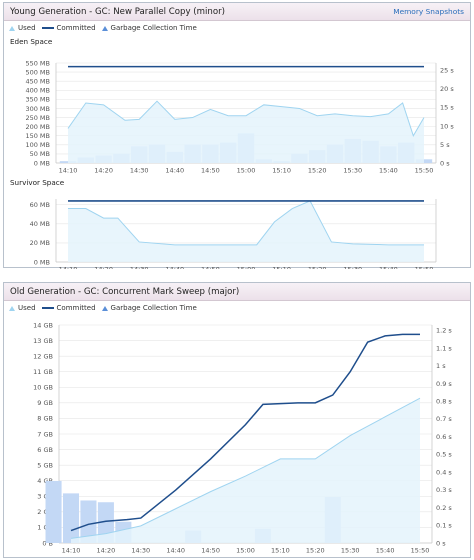 The height and width of the screenshot is (560, 474). Describe the element at coordinates (444, 508) in the screenshot. I see `y-right-tick-label: 0.2 s` at that location.